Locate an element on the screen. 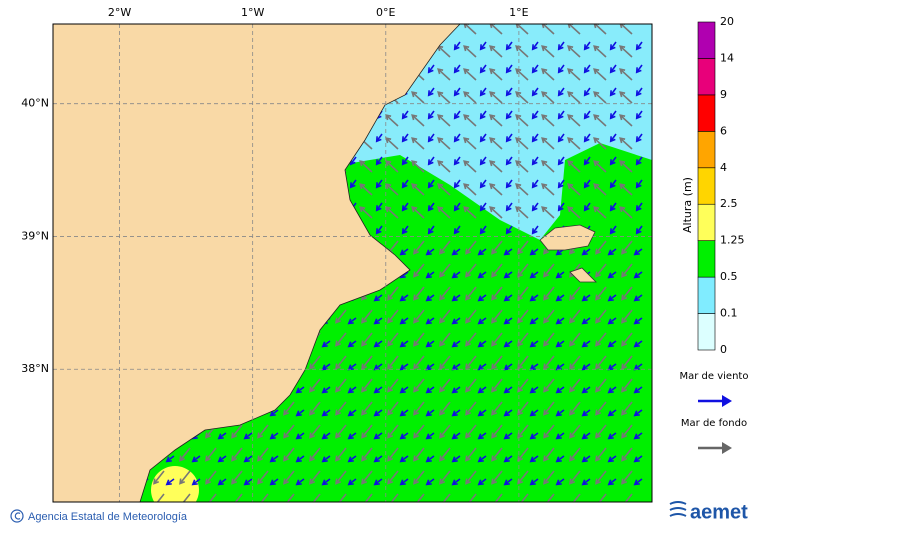  colorbar-label: 1.25 is located at coordinates (732, 240).